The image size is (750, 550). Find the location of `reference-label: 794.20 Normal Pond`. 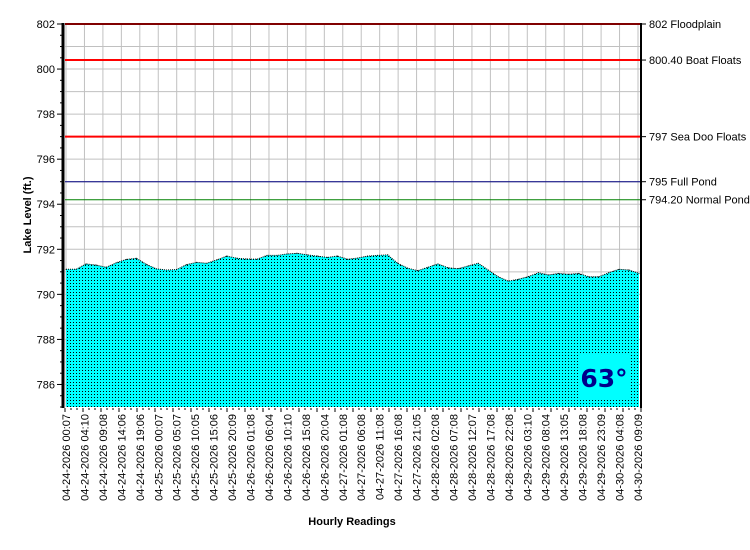

reference-label: 794.20 Normal Pond is located at coordinates (699, 201).